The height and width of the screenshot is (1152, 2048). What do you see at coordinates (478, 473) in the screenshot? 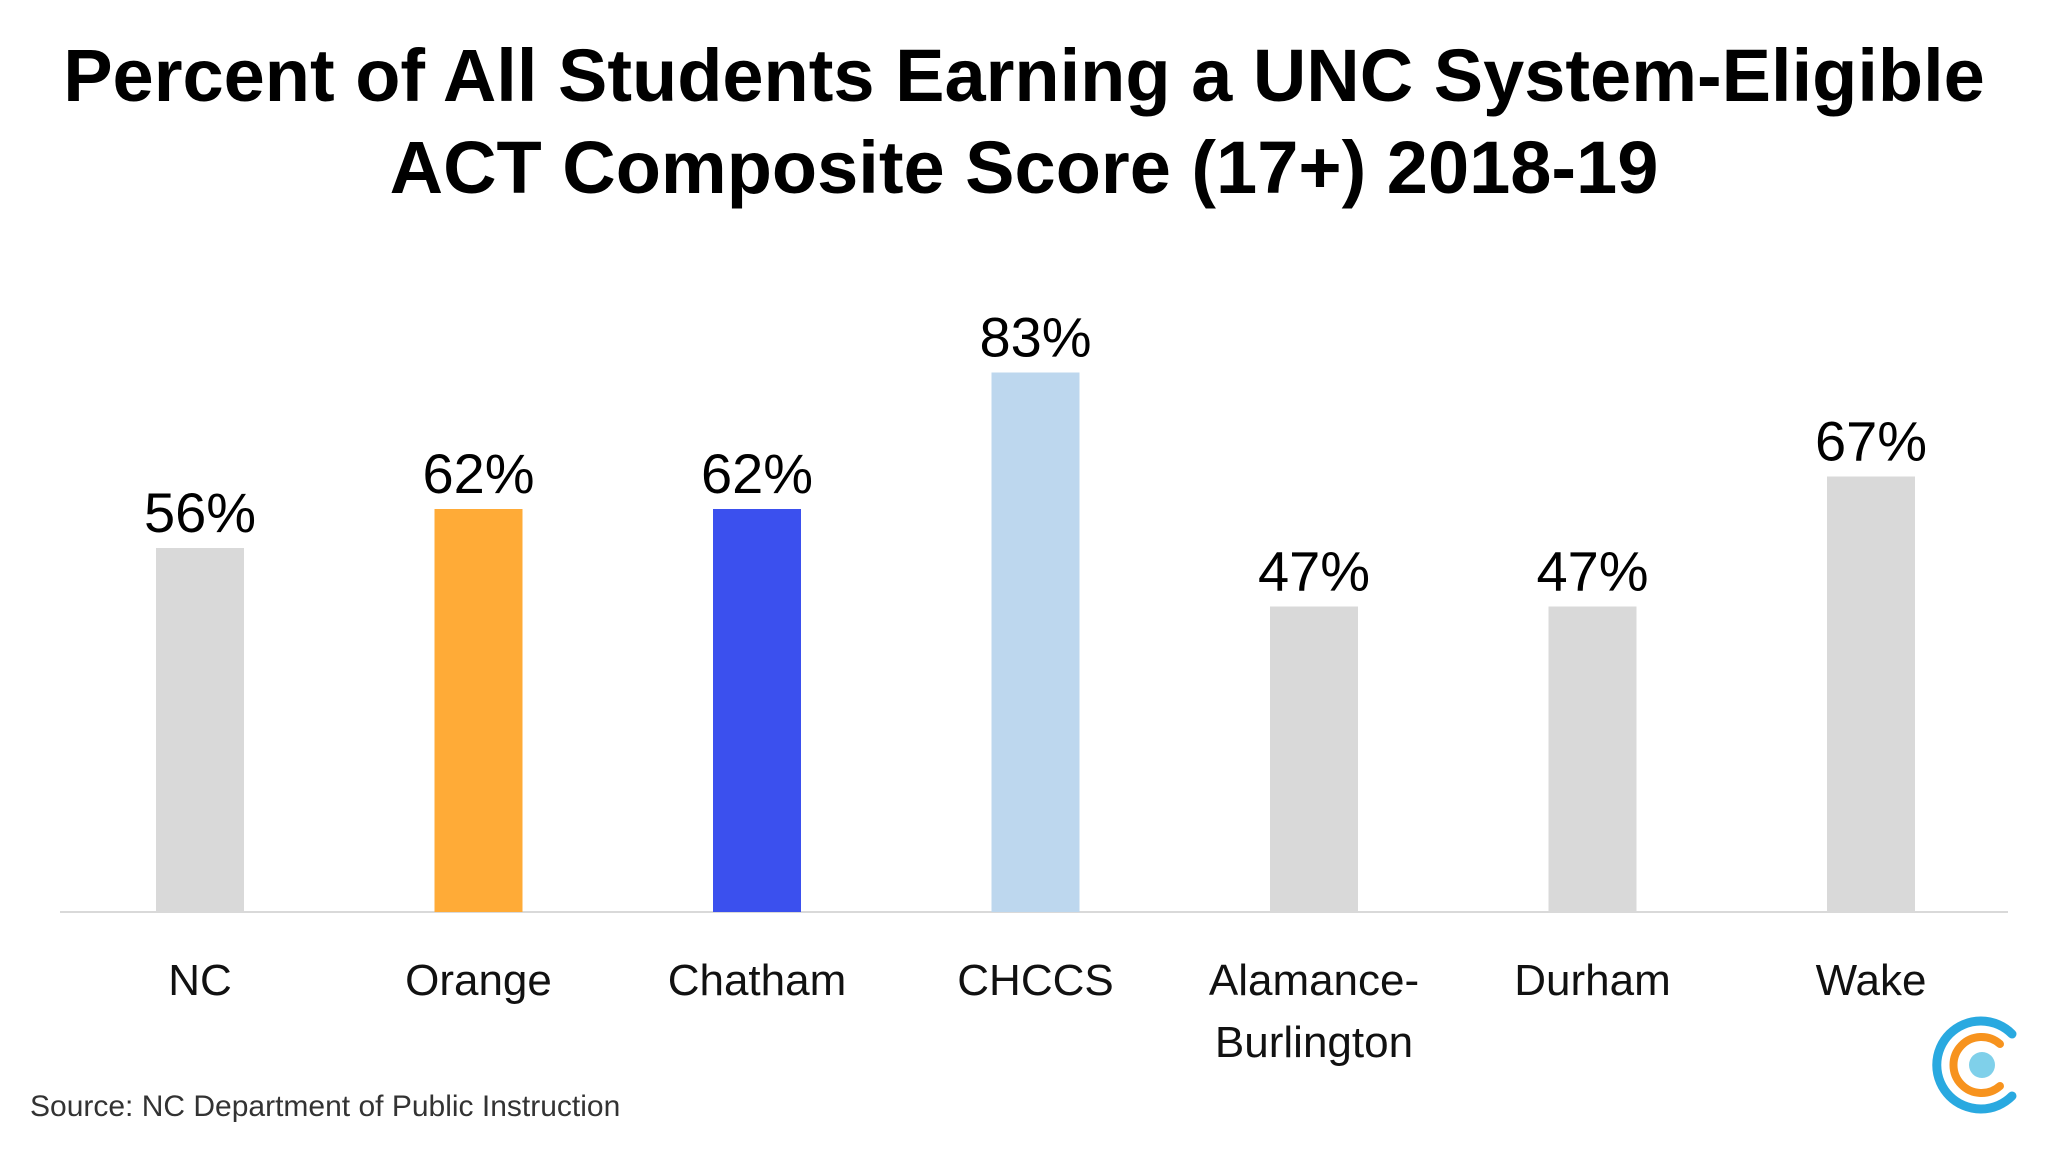
I see `bar-value-label-1: 62%` at bounding box center [478, 473].